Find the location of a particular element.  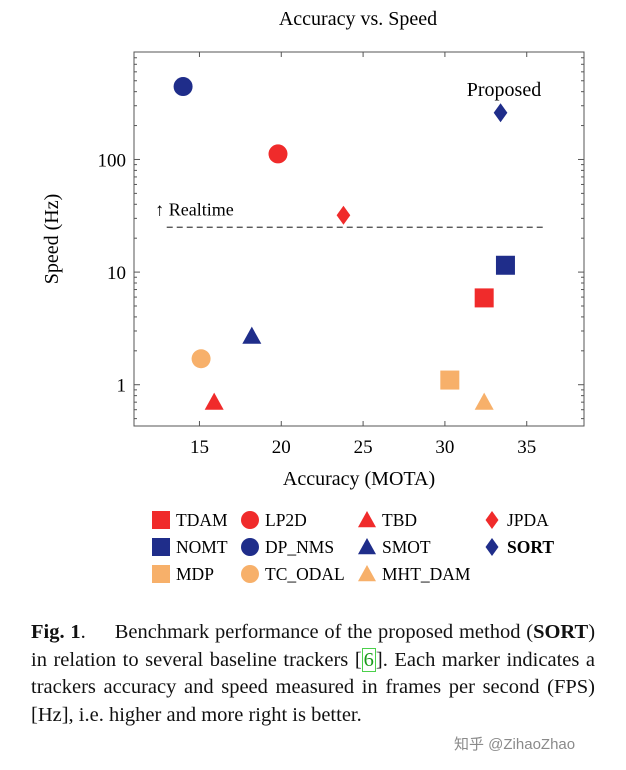

point-tbd is located at coordinates (214, 401).